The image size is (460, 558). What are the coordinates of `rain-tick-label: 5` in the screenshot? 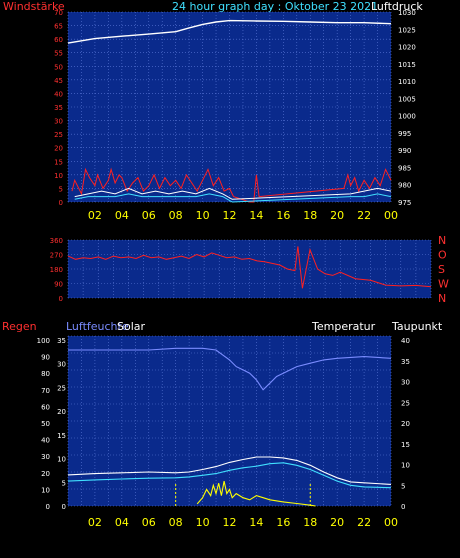 It's located at (64, 483).